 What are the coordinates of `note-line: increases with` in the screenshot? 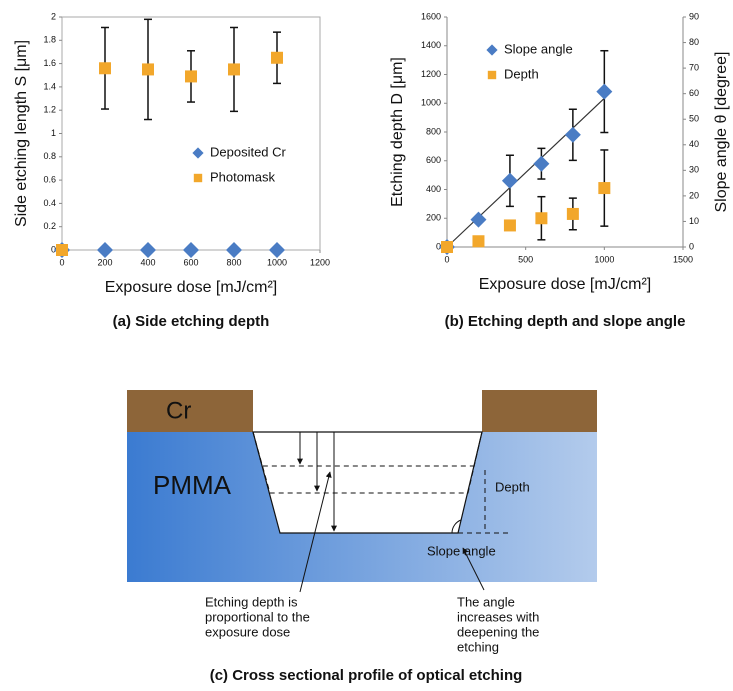 It's located at (498, 616).